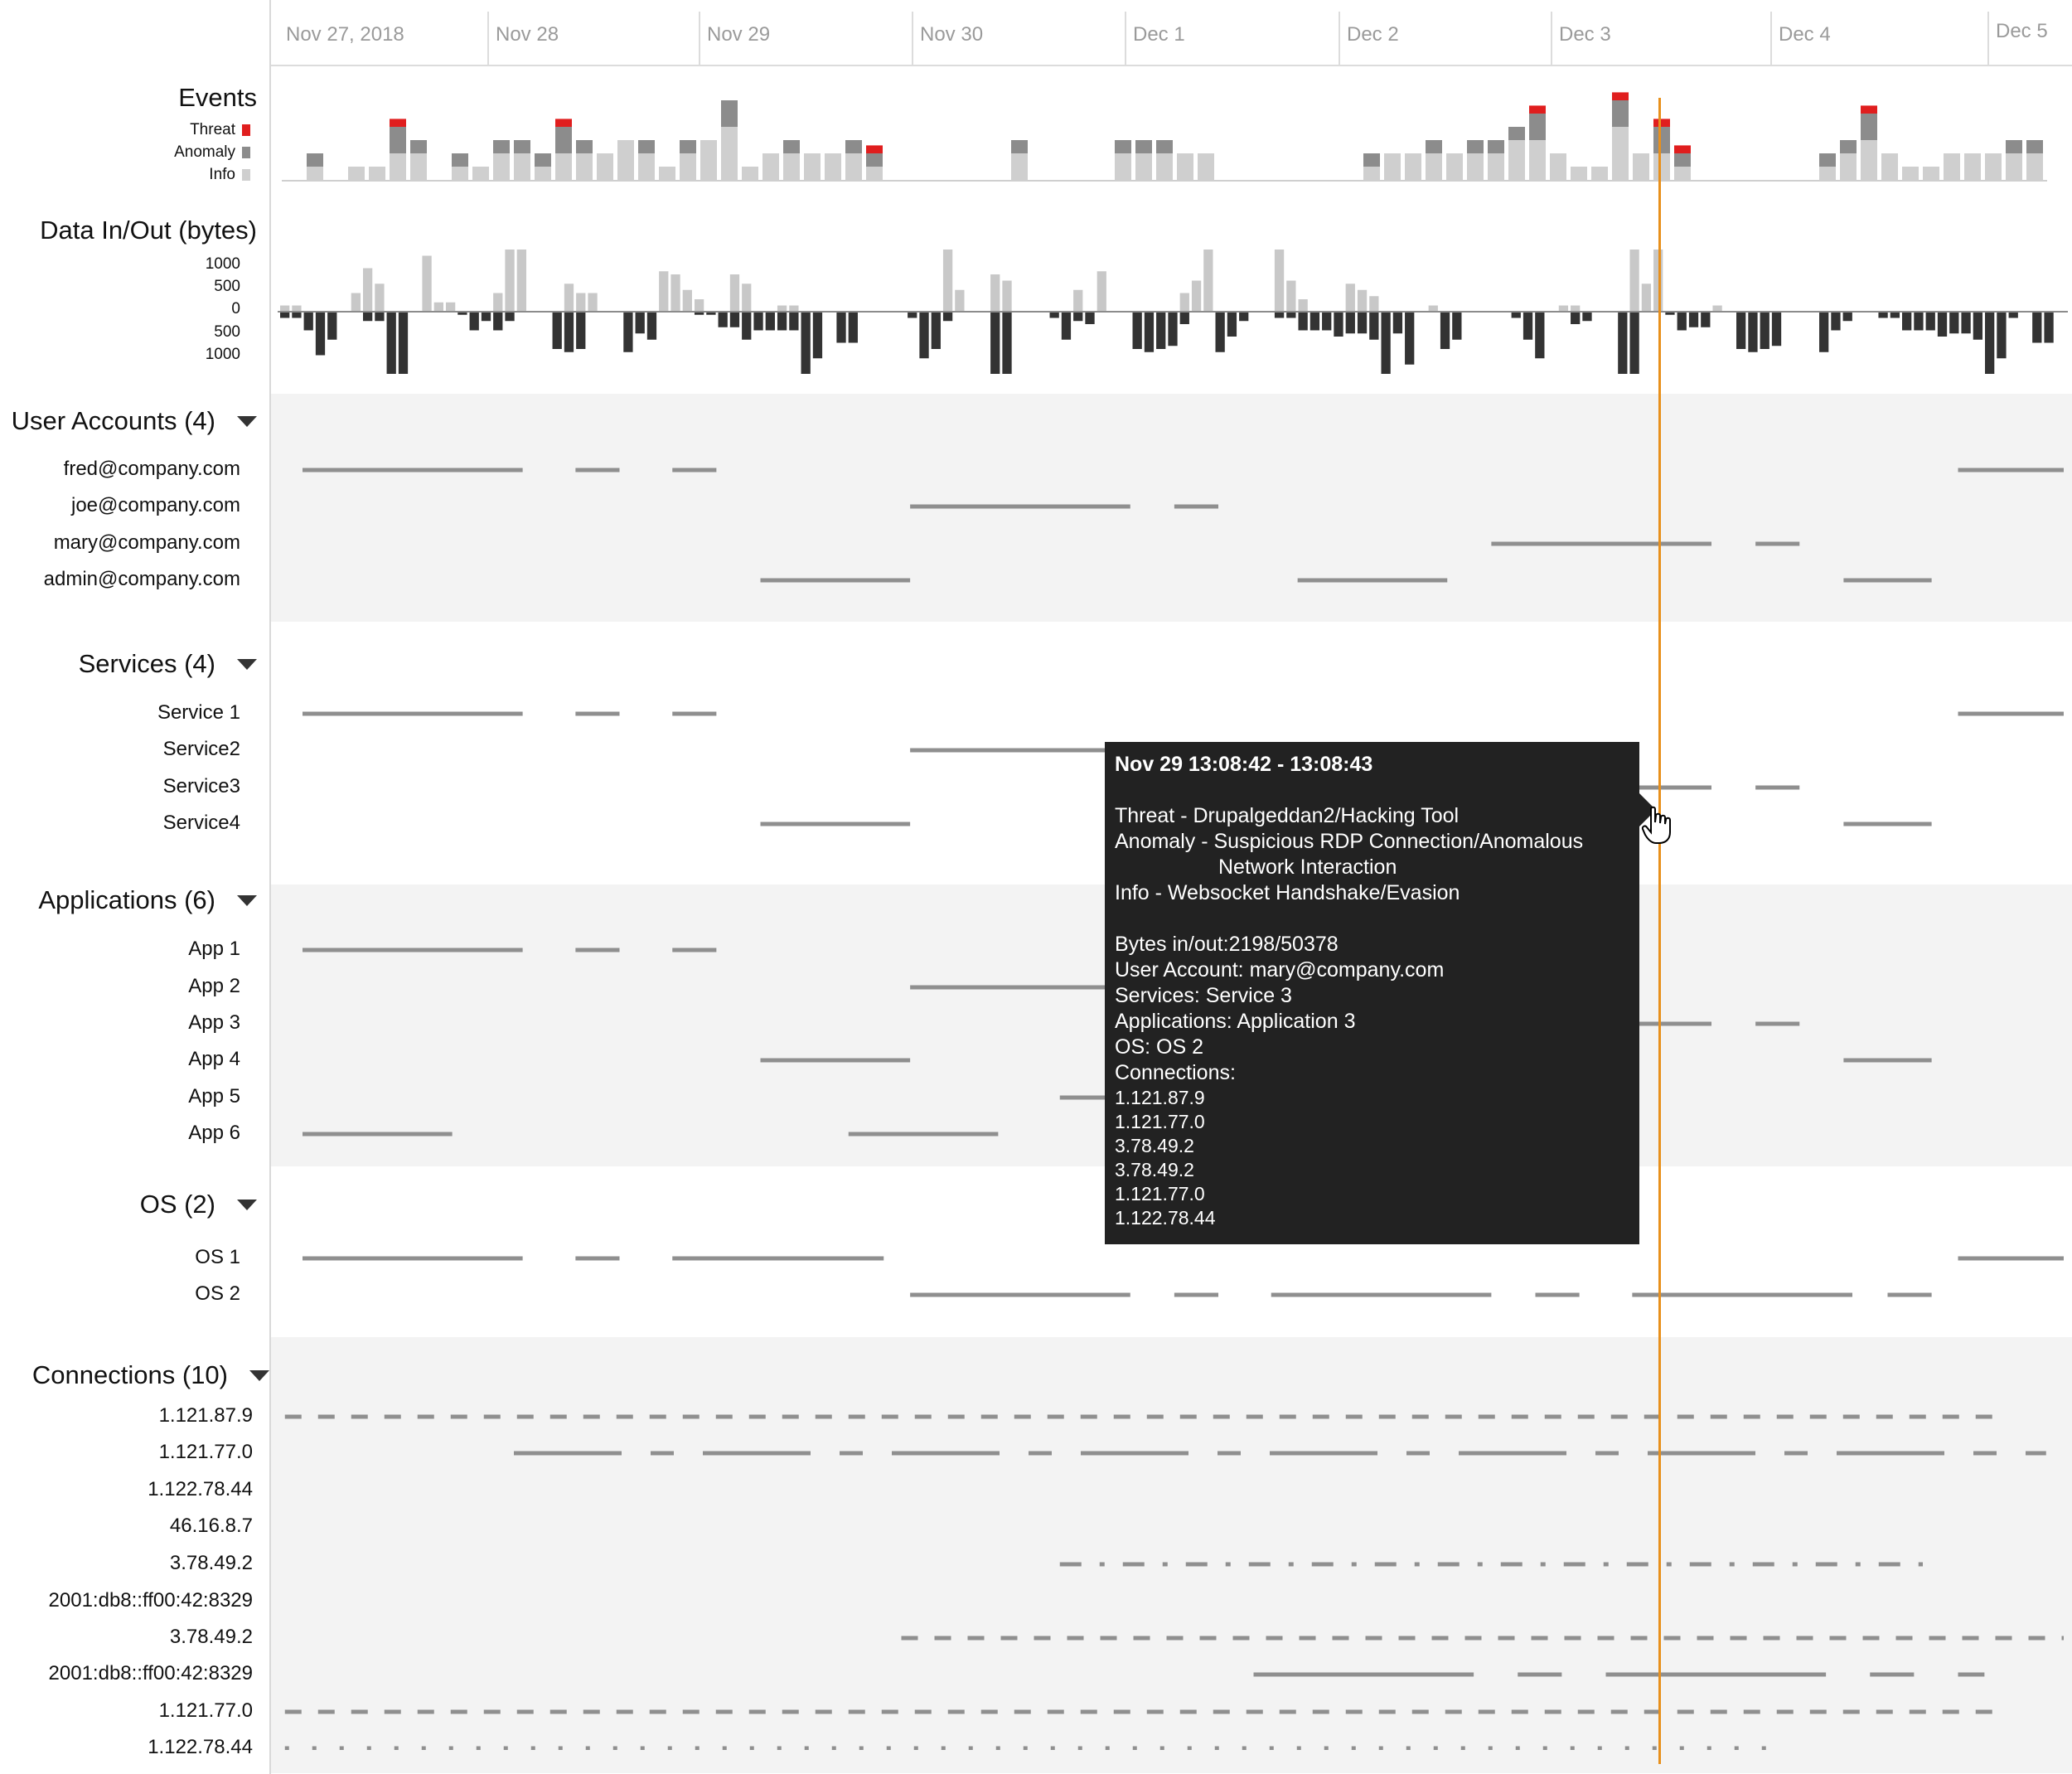 This screenshot has width=2072, height=1774. Describe the element at coordinates (217, 1293) in the screenshot. I see `row-label: OS 2` at that location.